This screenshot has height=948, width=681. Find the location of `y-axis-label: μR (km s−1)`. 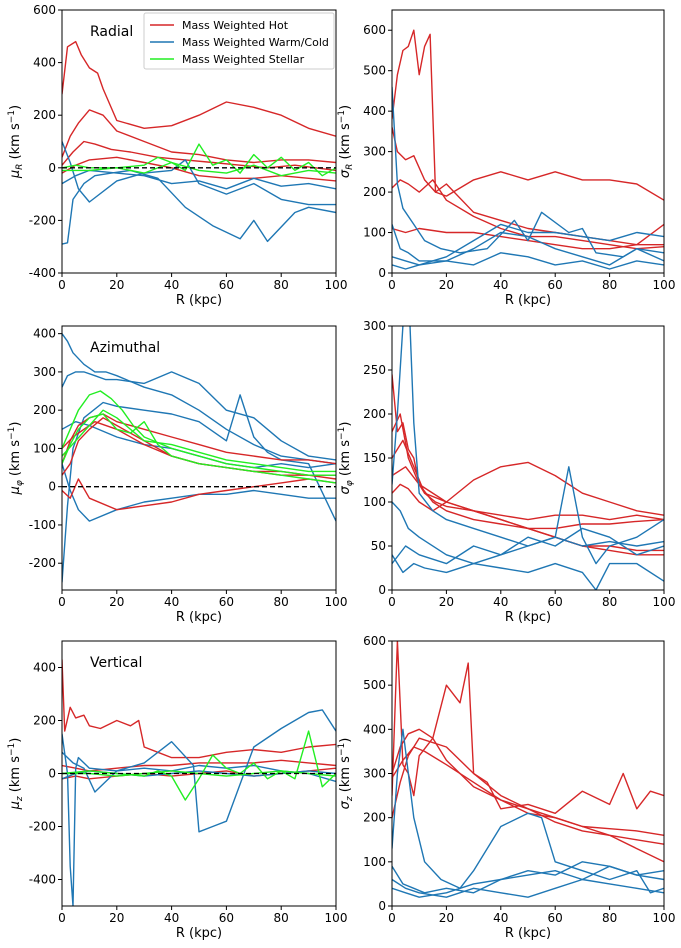

y-axis-label: μR (km s−1) is located at coordinates (16, 142).